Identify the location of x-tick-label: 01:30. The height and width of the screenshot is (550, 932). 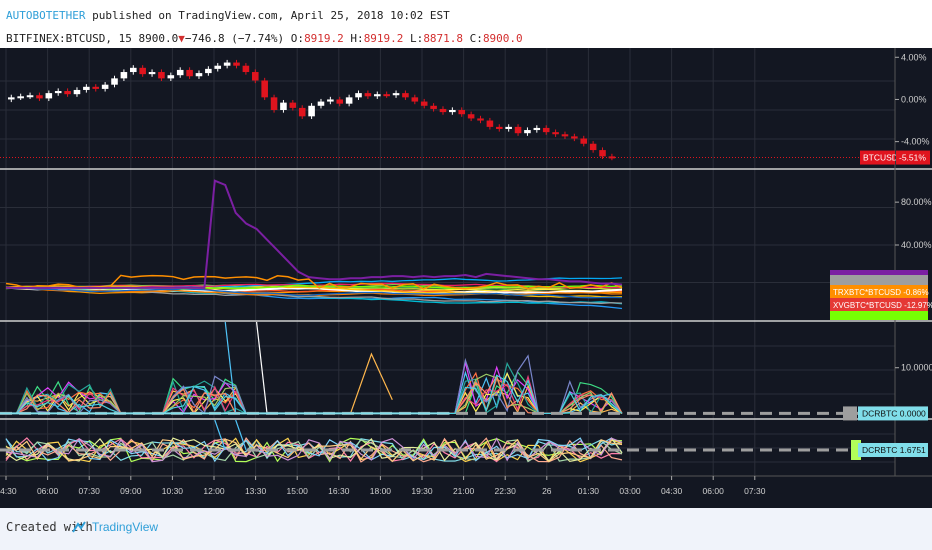
(589, 491).